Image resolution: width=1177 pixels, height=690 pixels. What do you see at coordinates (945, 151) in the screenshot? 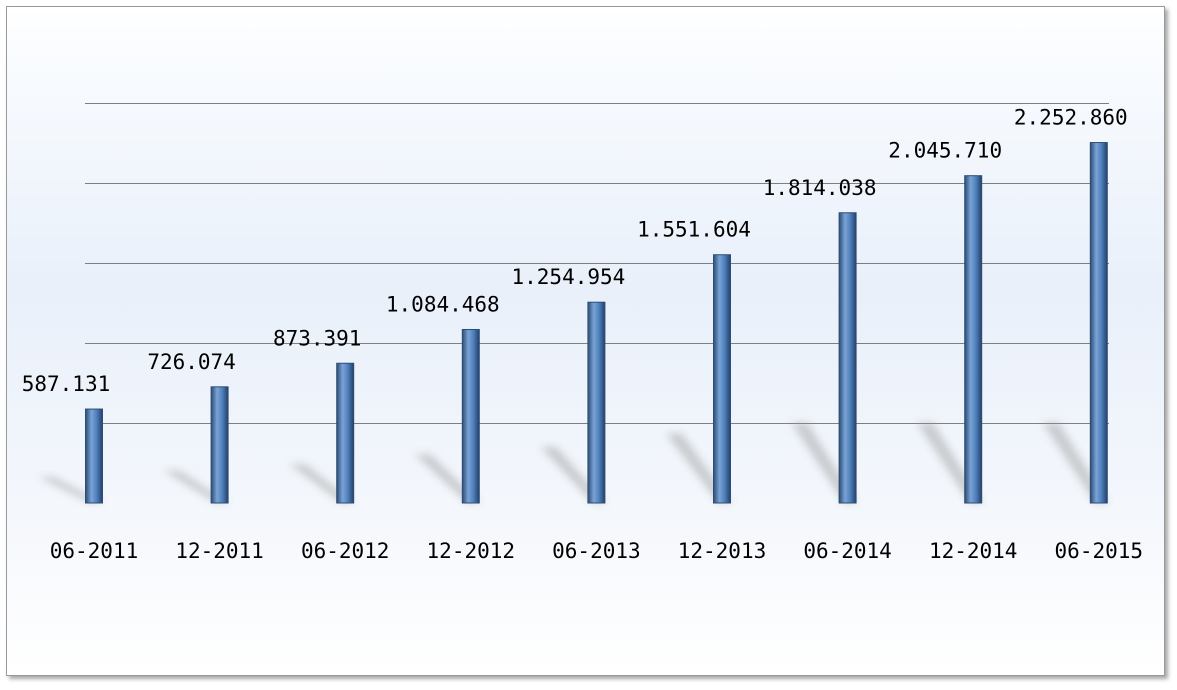
I see `data-label-12-2014: 2.045.710` at bounding box center [945, 151].